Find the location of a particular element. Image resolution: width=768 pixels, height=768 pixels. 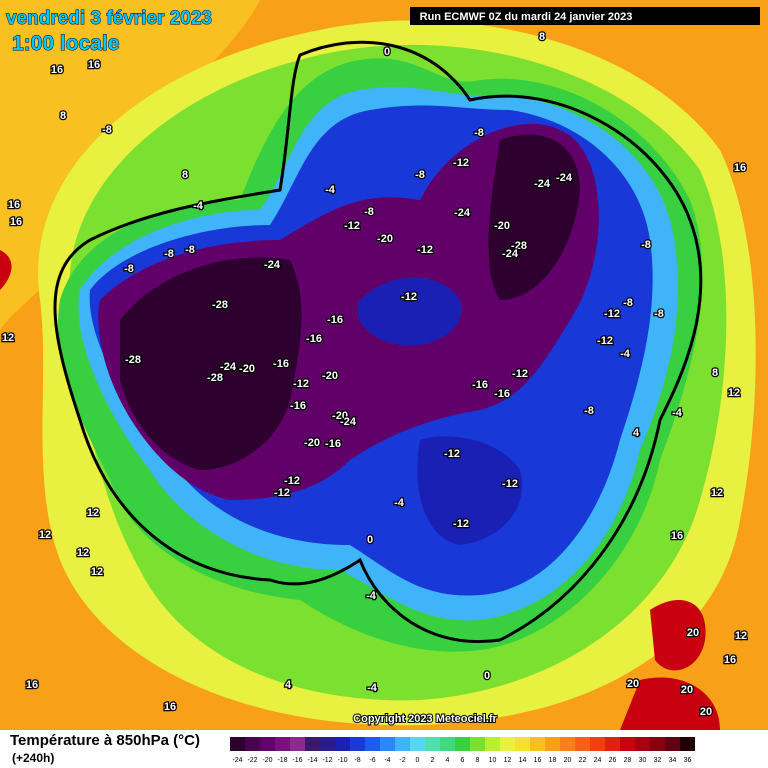

legend-tick-label: -8 is located at coordinates (357, 760).